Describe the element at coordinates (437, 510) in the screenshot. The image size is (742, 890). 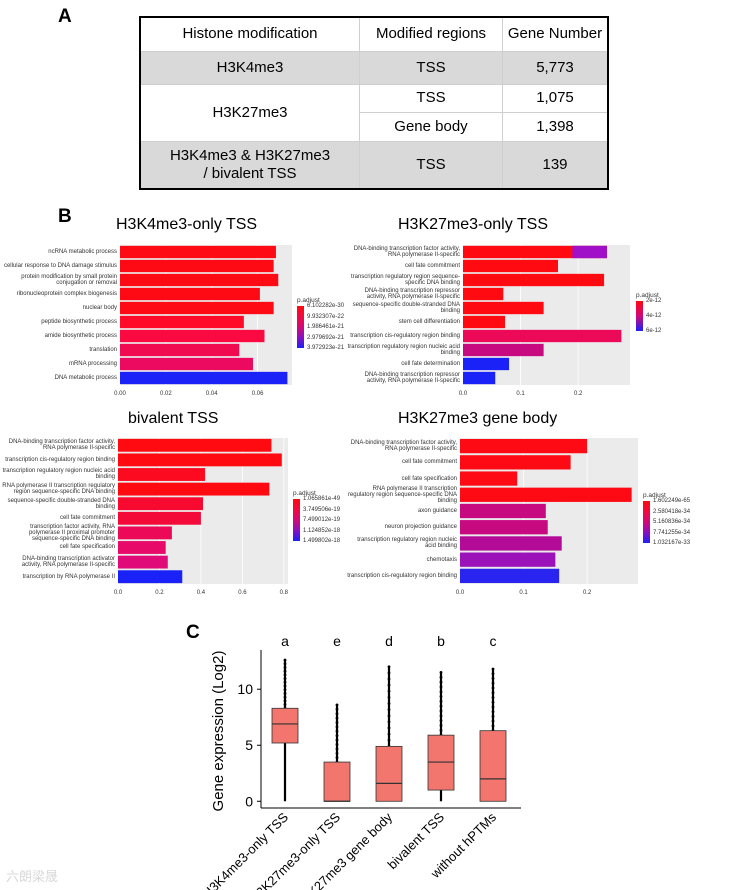
I see `category-label: axon guidance` at that location.